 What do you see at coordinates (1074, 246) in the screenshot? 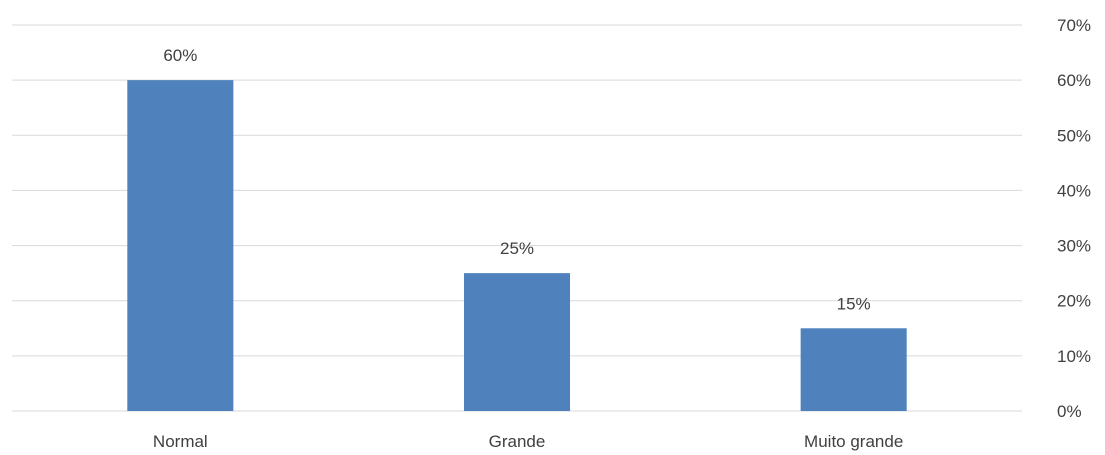
I see `y-tick-label: 30%` at bounding box center [1074, 246].